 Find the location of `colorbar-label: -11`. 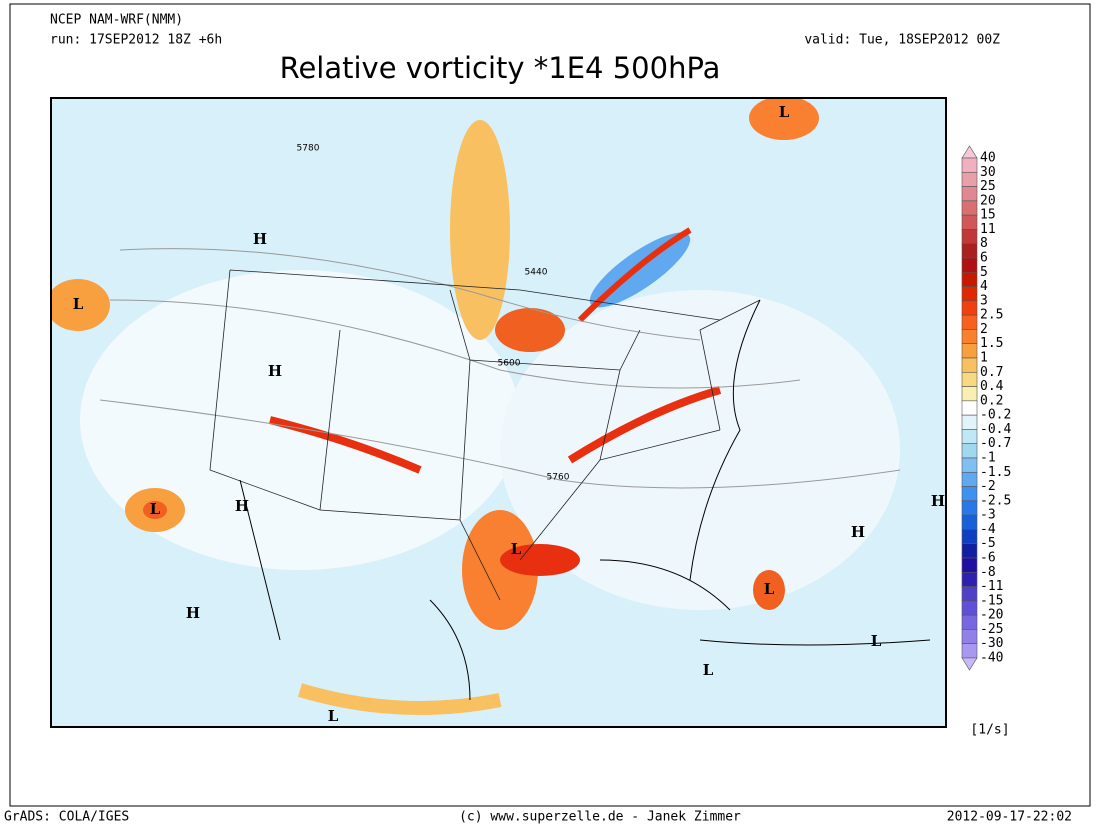

colorbar-label: -11 is located at coordinates (991, 586).